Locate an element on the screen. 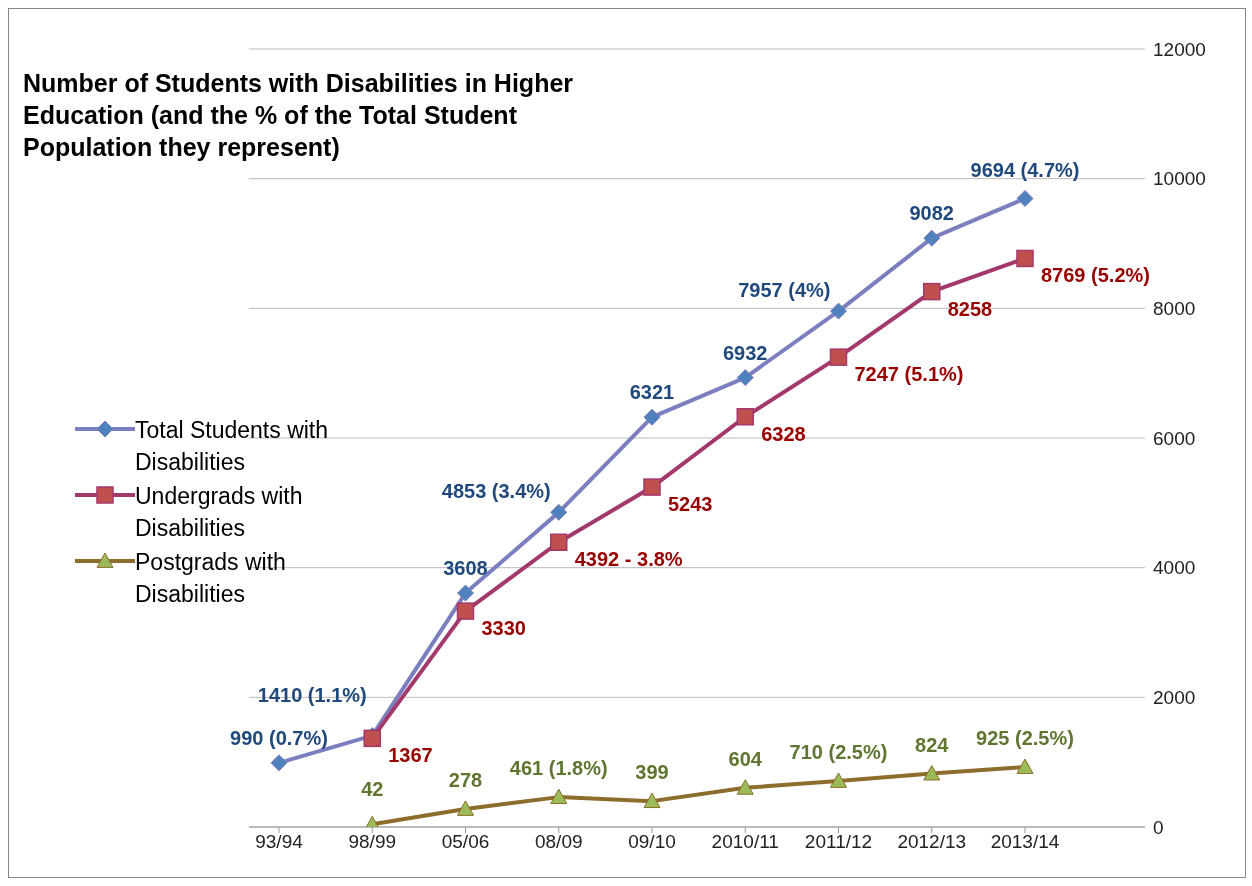  data-label: 461 (1.8%) is located at coordinates (558, 768).